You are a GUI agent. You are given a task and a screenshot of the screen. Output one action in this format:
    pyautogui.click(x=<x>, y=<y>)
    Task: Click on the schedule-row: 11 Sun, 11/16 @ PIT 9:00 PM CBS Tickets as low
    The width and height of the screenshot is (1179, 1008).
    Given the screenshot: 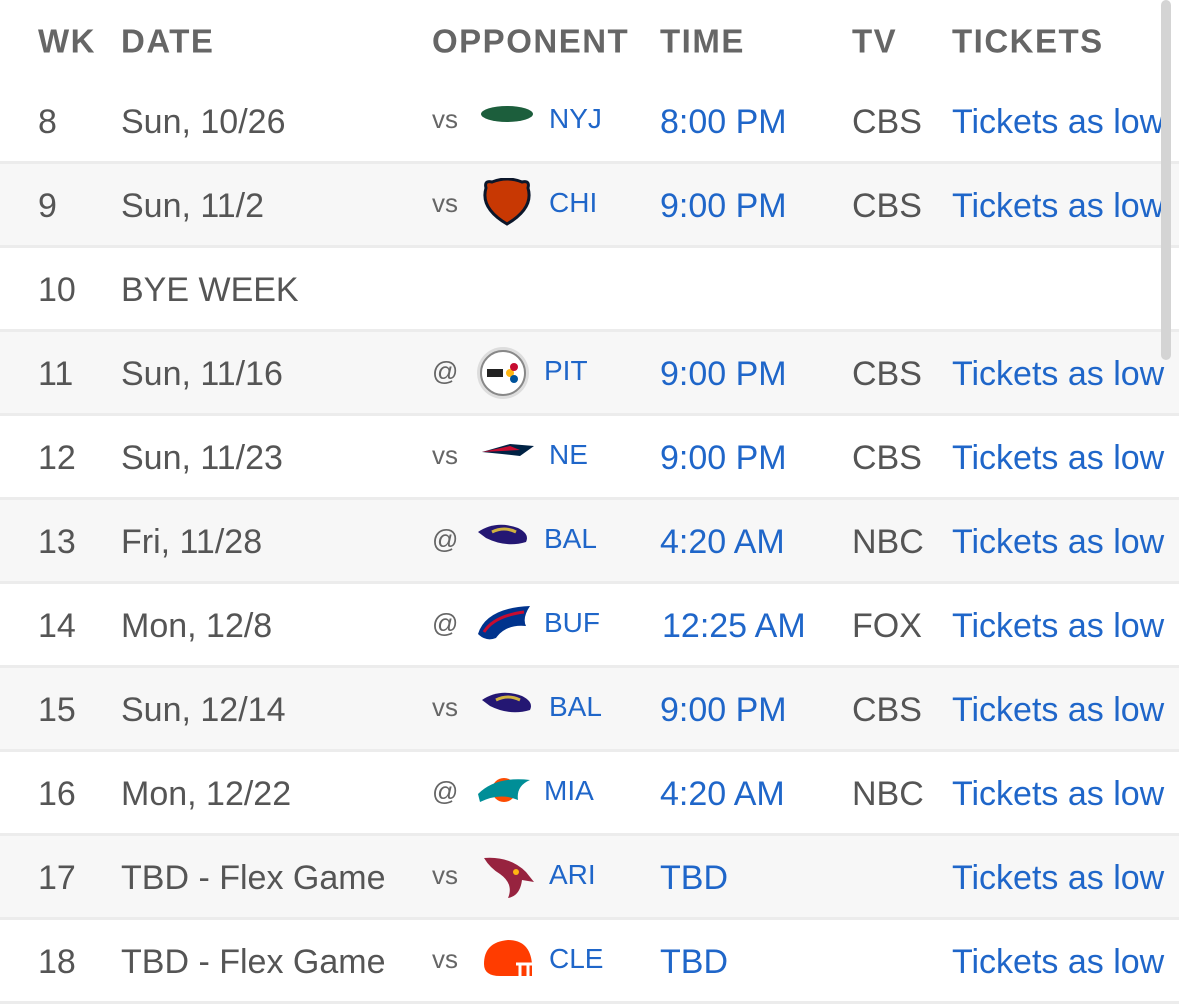 What is the action you would take?
    pyautogui.click(x=589, y=374)
    